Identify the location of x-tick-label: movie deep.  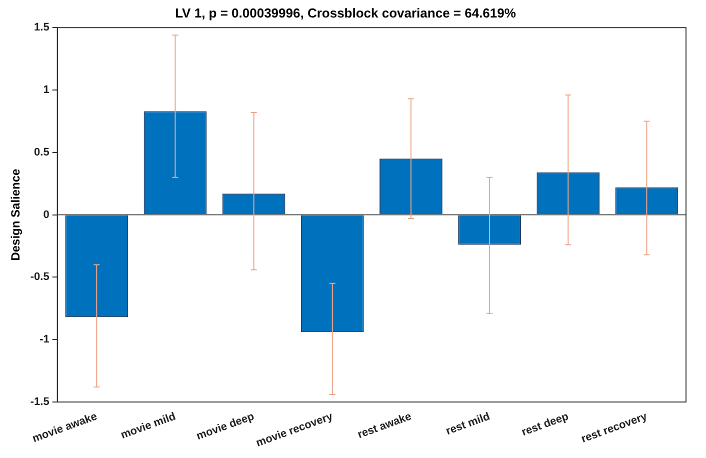
(225, 426).